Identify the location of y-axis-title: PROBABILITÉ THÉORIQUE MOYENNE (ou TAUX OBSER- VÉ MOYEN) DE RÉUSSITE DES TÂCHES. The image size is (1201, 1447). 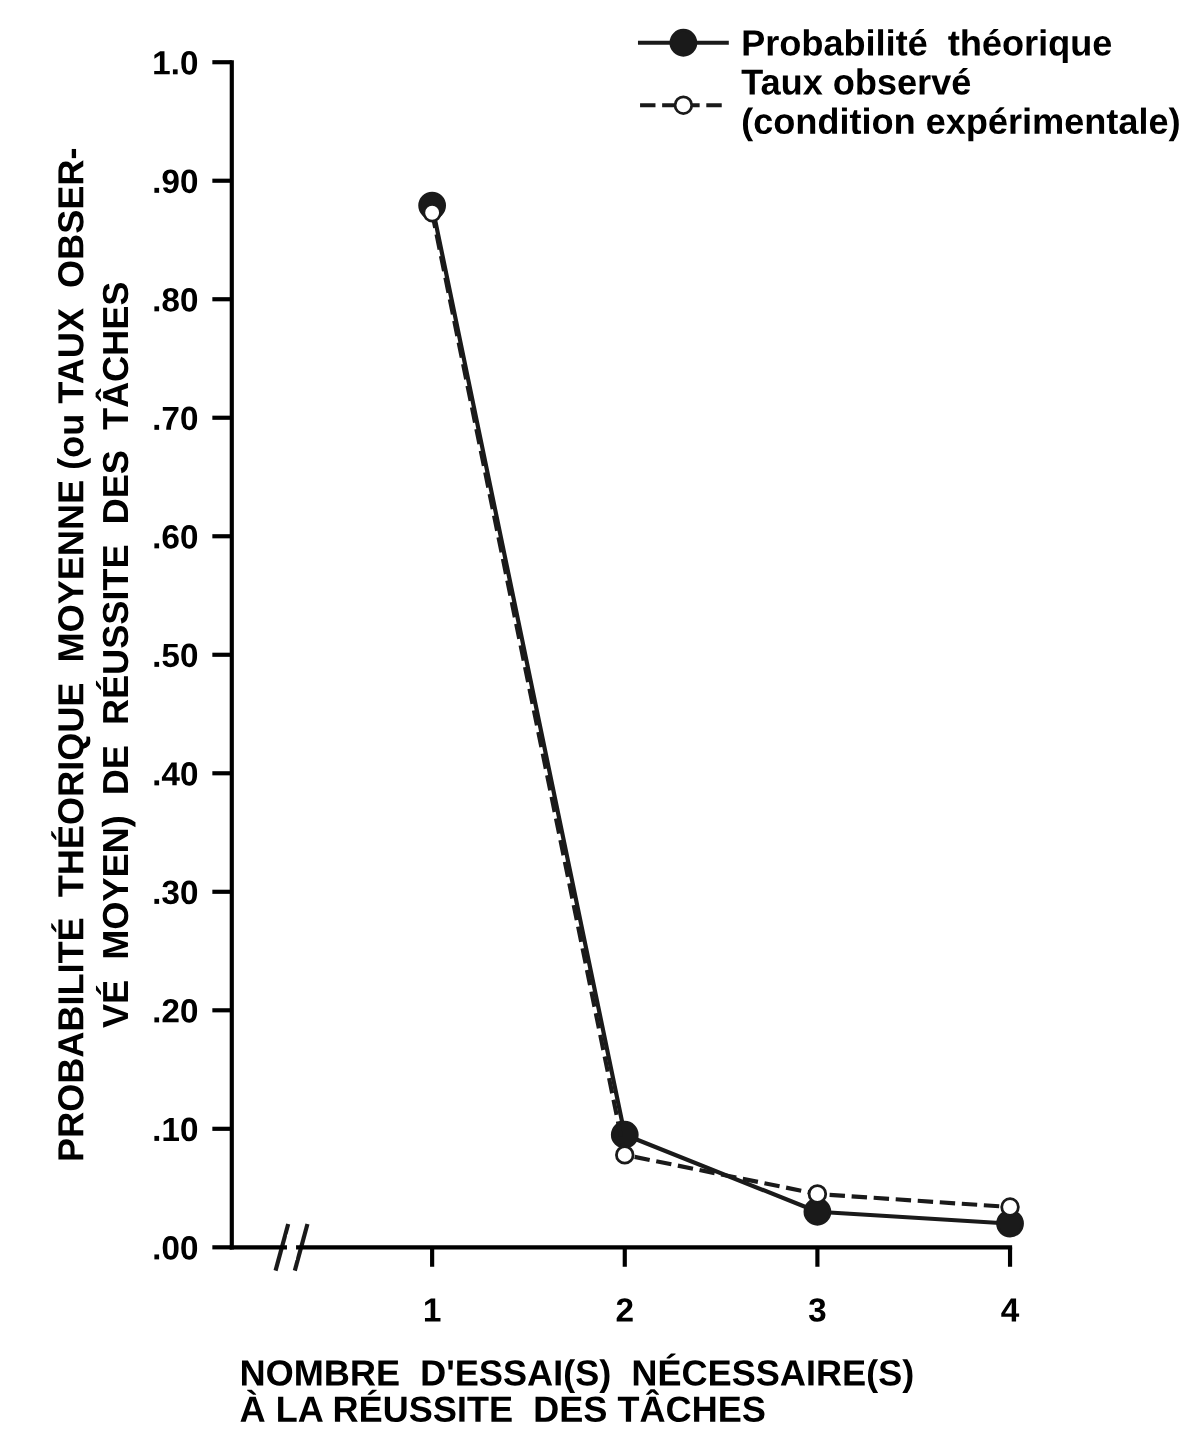
(93, 654).